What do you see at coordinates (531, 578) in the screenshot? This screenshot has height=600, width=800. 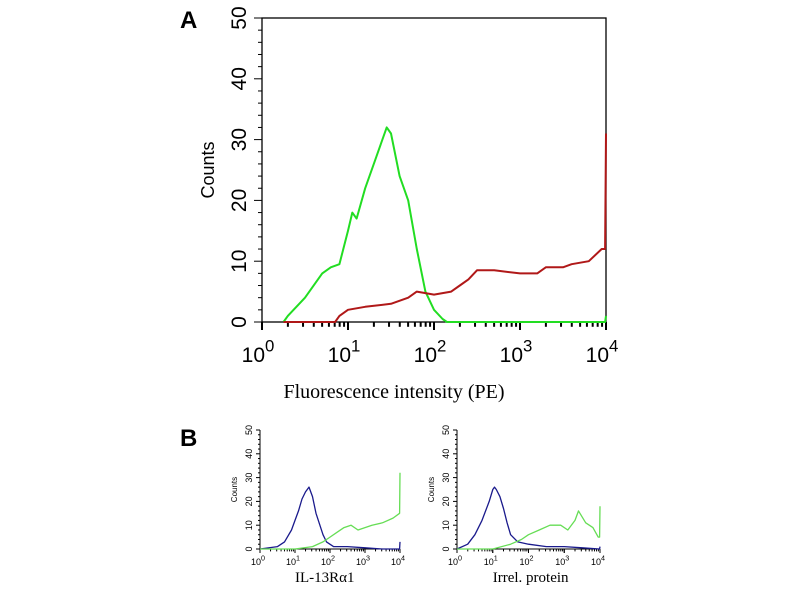 I see `x-axis-label: Irrel. protein` at bounding box center [531, 578].